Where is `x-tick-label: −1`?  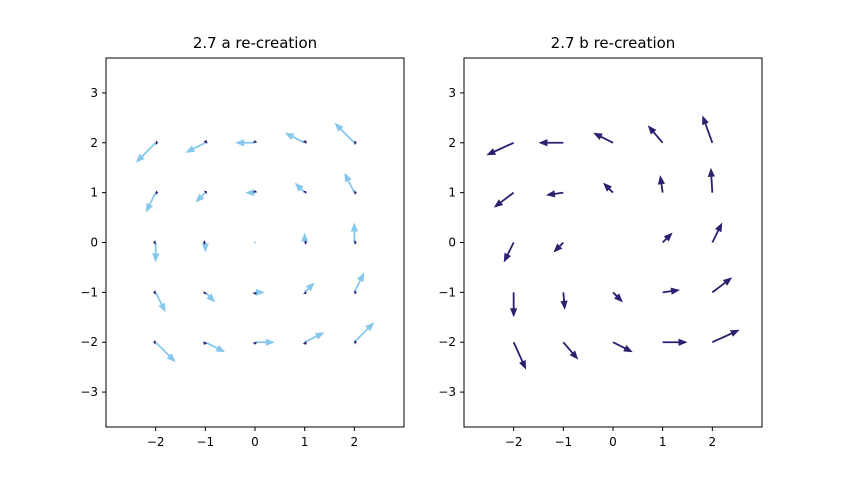
x-tick-label: −1 is located at coordinates (563, 442).